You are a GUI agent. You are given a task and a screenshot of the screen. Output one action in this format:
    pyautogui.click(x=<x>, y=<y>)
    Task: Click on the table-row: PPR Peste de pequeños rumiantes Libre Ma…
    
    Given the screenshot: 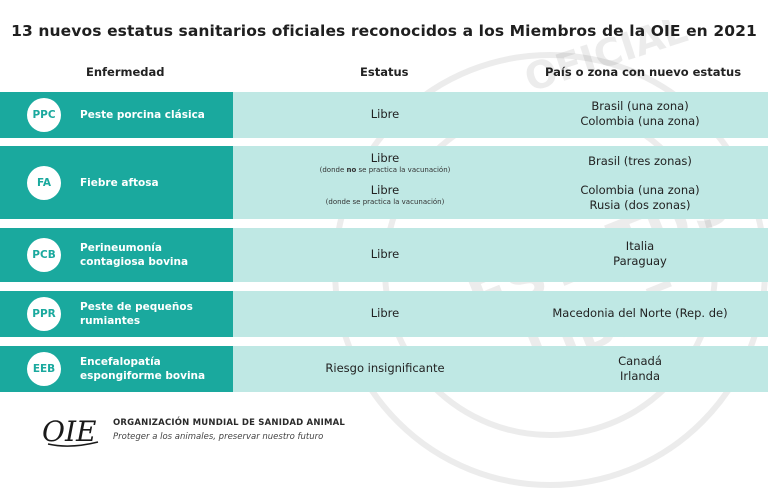 What is the action you would take?
    pyautogui.click(x=384, y=314)
    